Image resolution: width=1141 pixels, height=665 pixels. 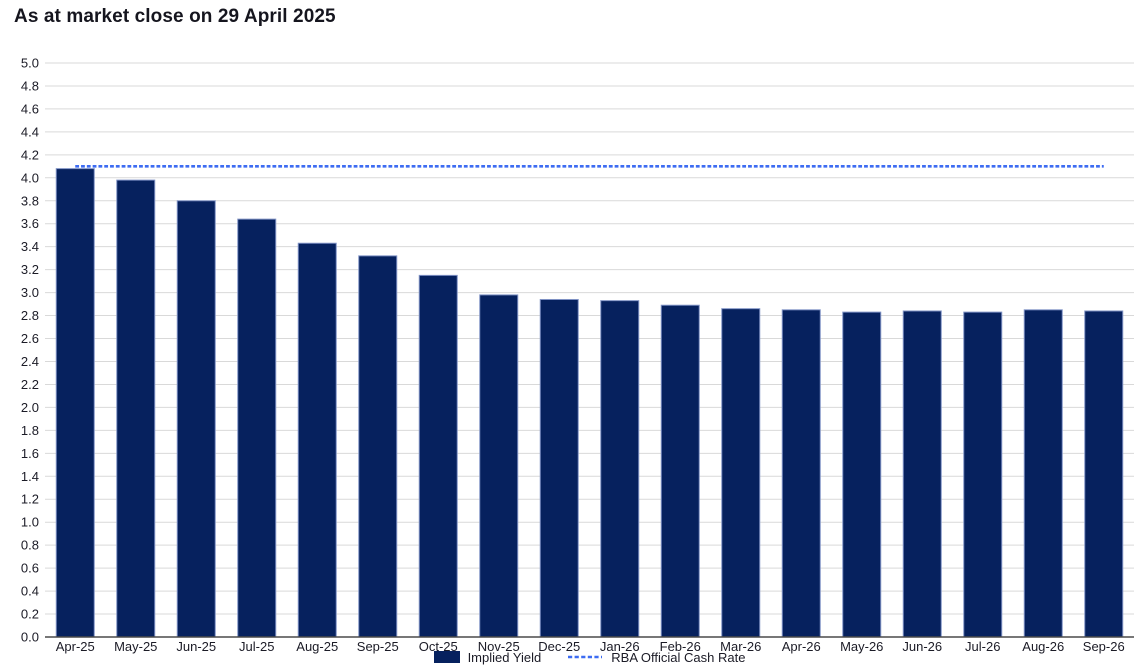 What do you see at coordinates (30, 453) in the screenshot?
I see `y-tick-label-1.6: 1.6` at bounding box center [30, 453].